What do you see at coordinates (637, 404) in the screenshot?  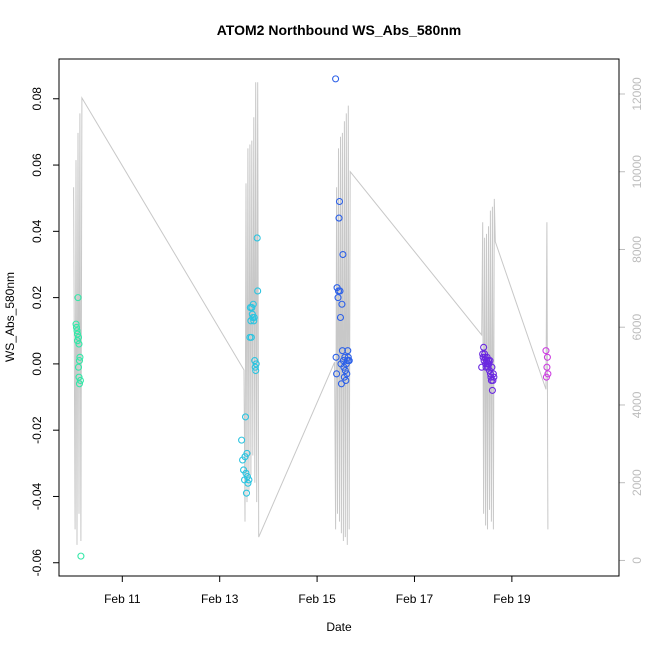 I see `right-tick-label: 4000` at bounding box center [637, 404].